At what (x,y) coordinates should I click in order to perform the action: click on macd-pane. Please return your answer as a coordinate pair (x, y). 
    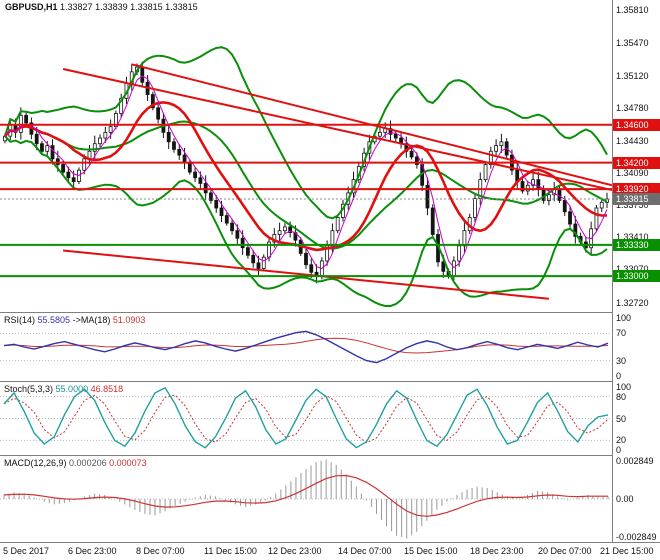
    Looking at the image, I should click on (306, 499).